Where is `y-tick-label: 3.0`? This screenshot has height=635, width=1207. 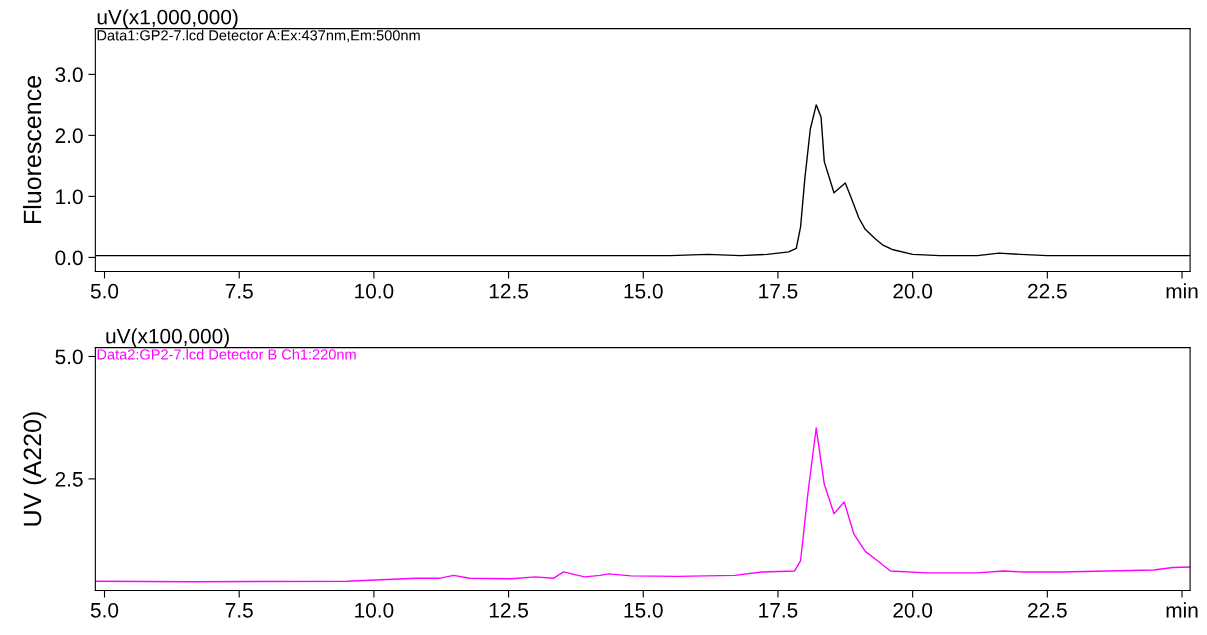
y-tick-label: 3.0 is located at coordinates (69, 75).